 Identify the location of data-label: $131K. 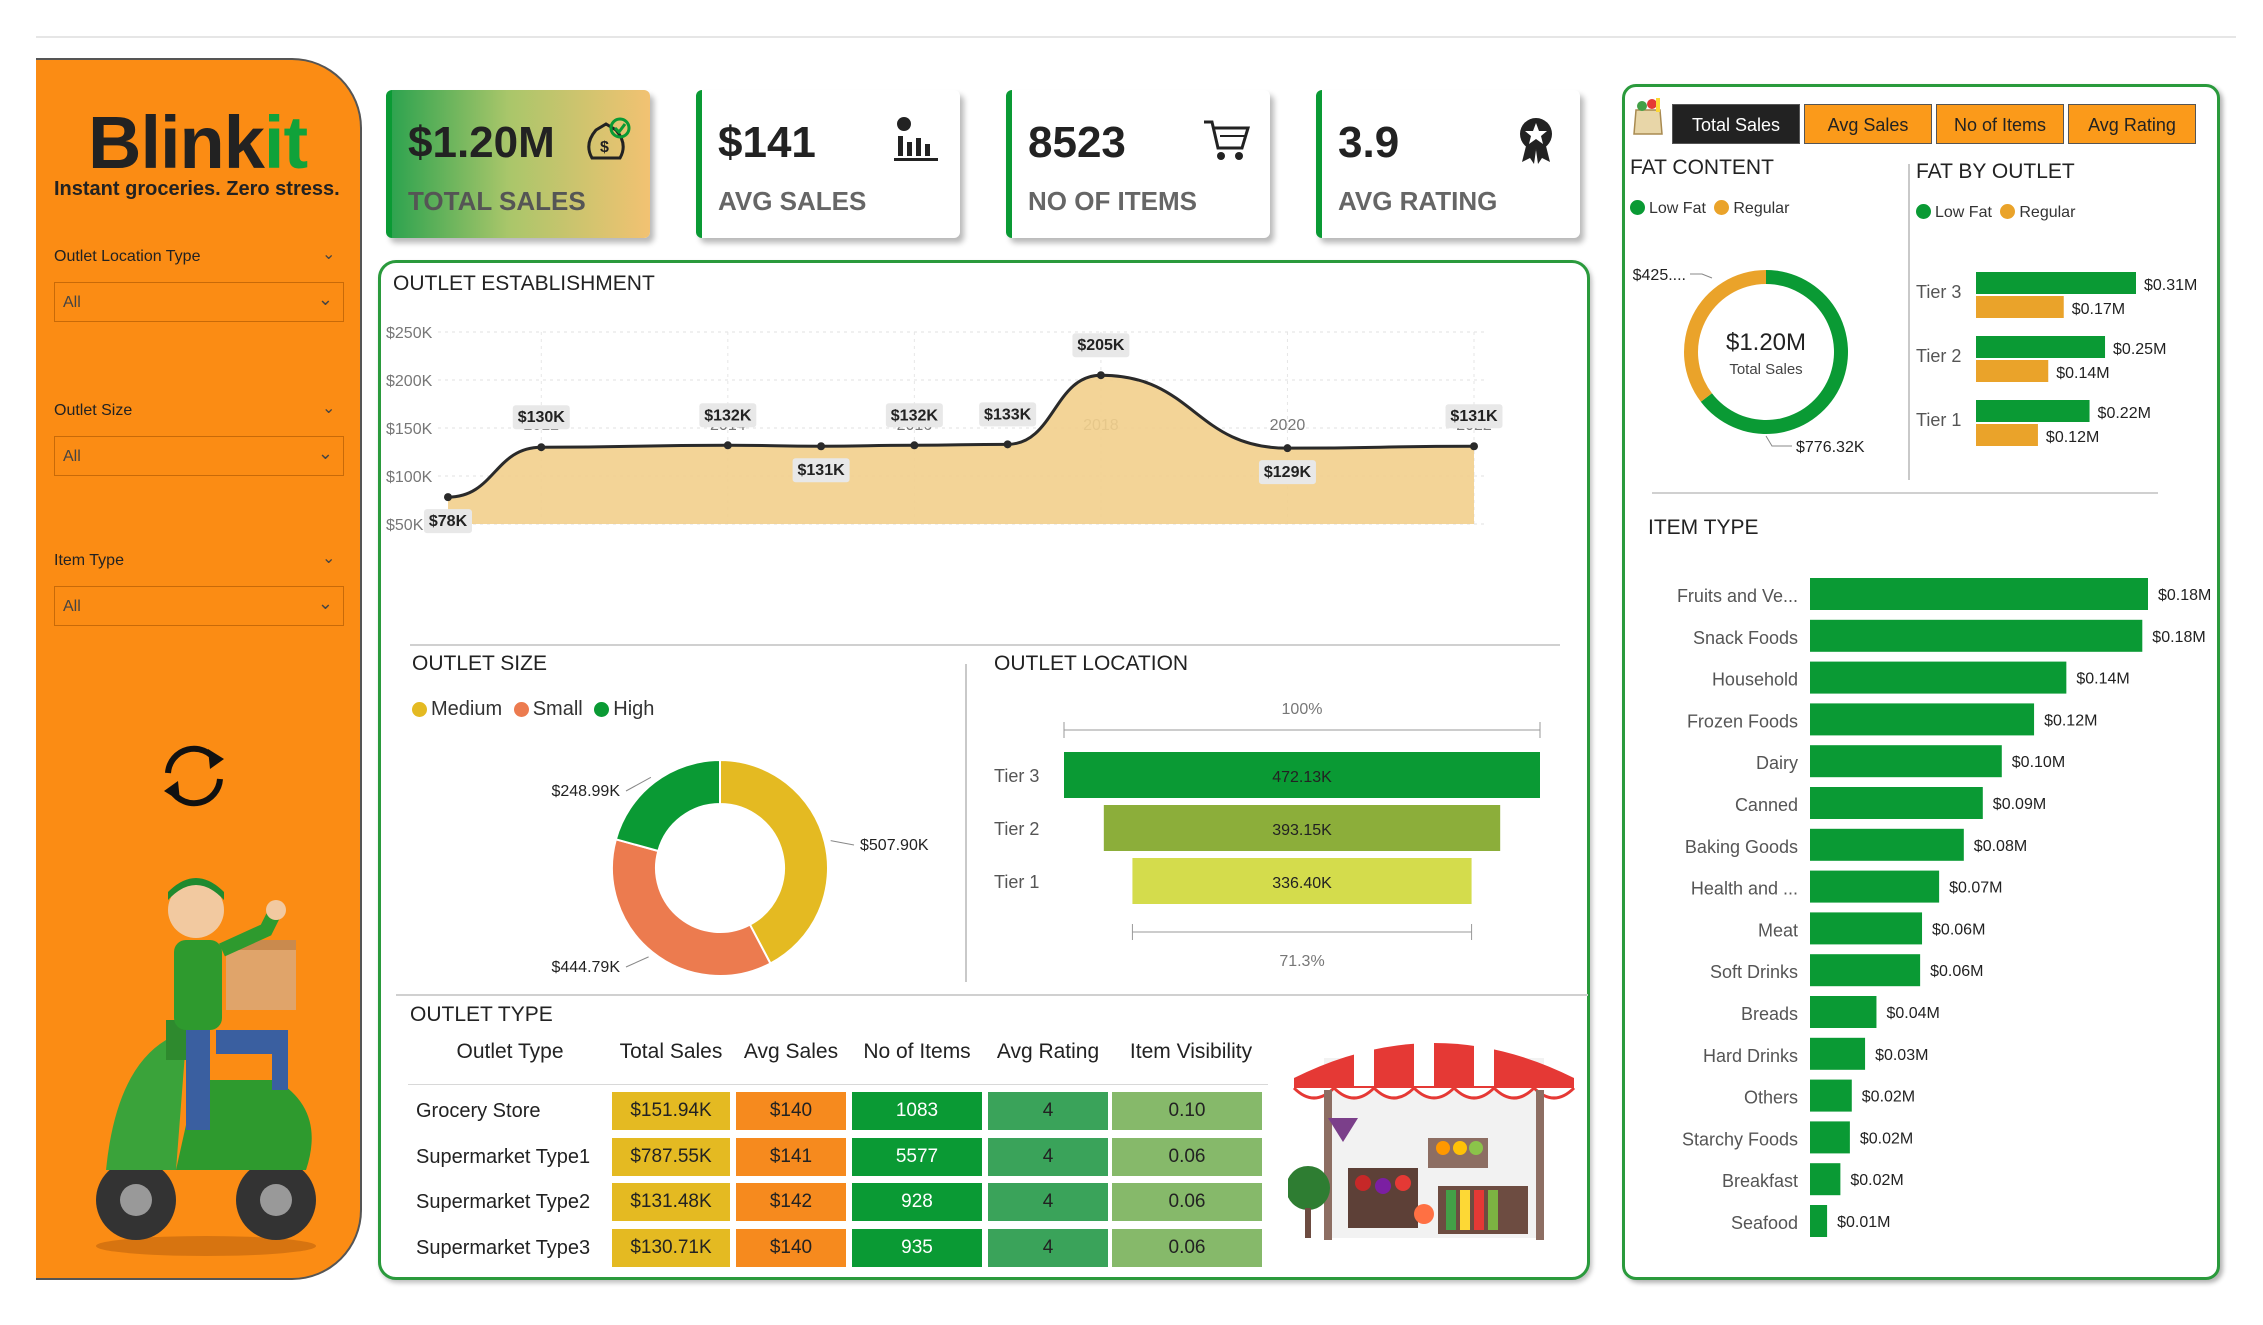
(822, 470).